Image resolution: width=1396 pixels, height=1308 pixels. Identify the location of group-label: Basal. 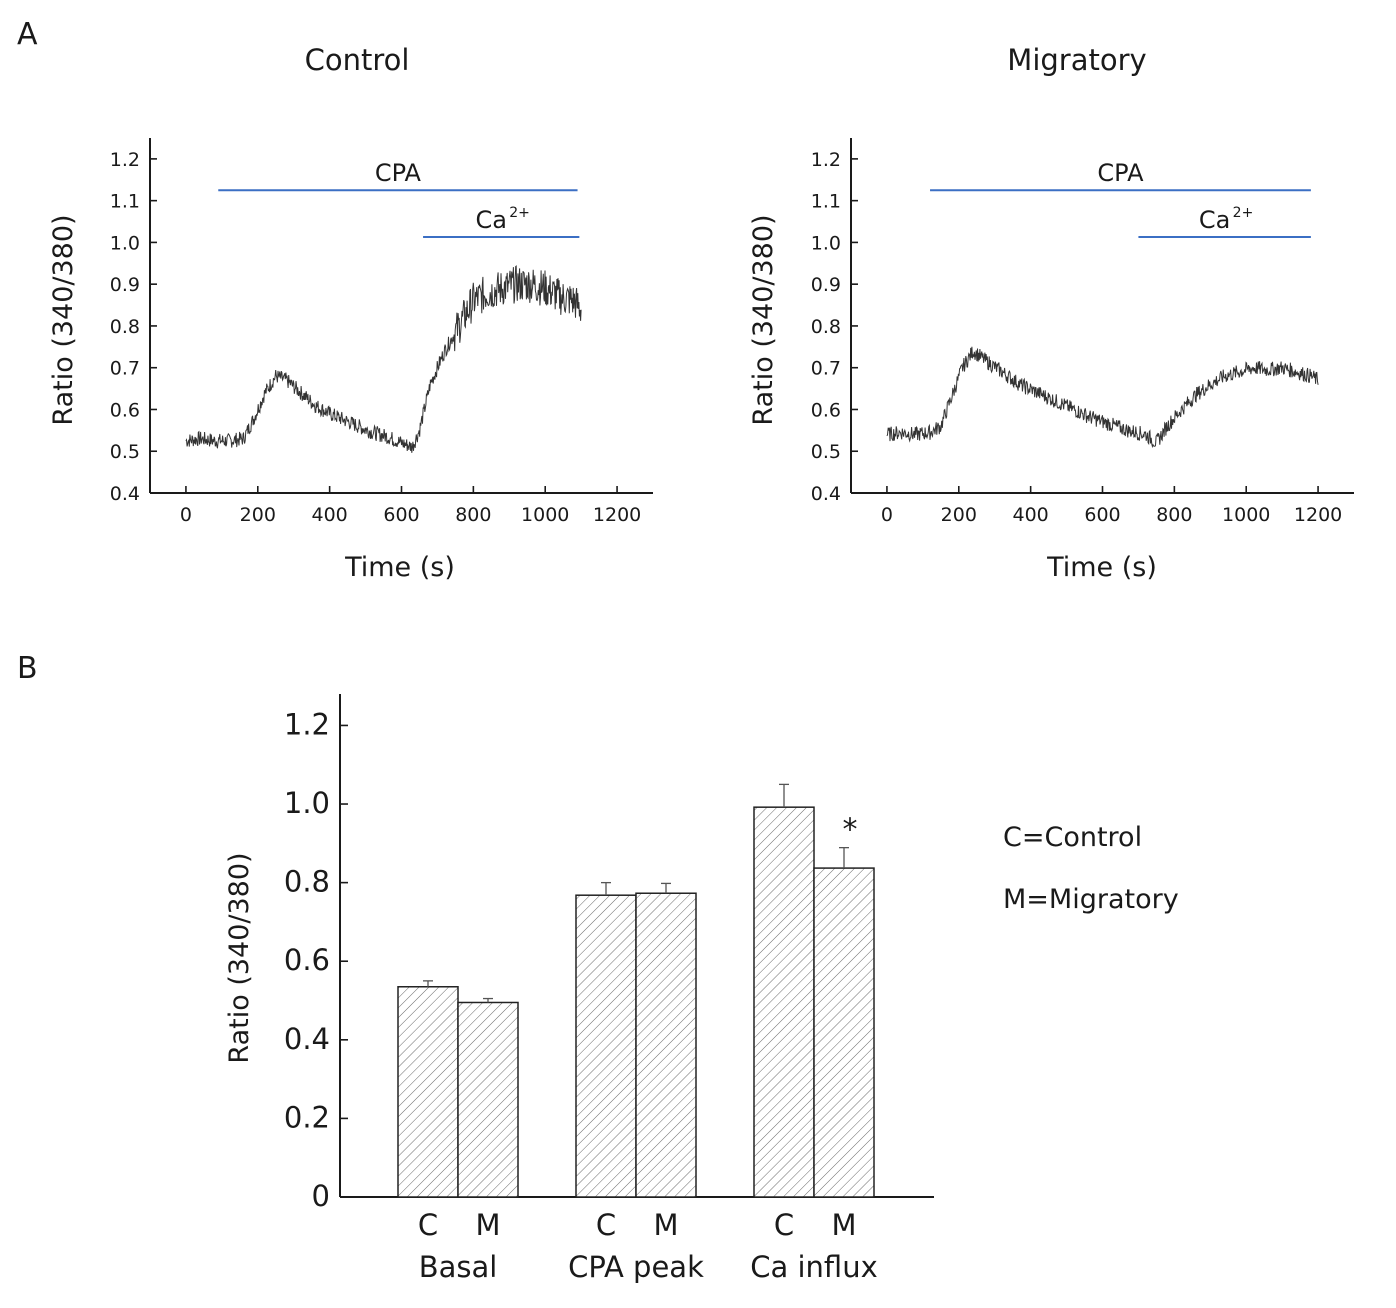
(458, 1267).